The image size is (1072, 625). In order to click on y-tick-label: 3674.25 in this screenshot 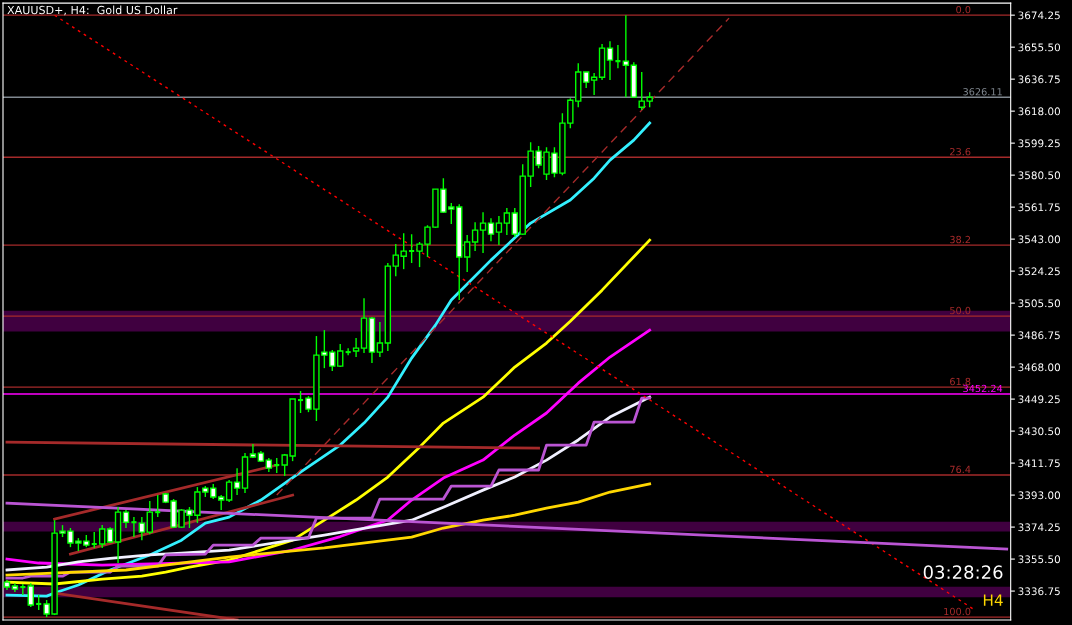, I will do `click(1039, 15)`.